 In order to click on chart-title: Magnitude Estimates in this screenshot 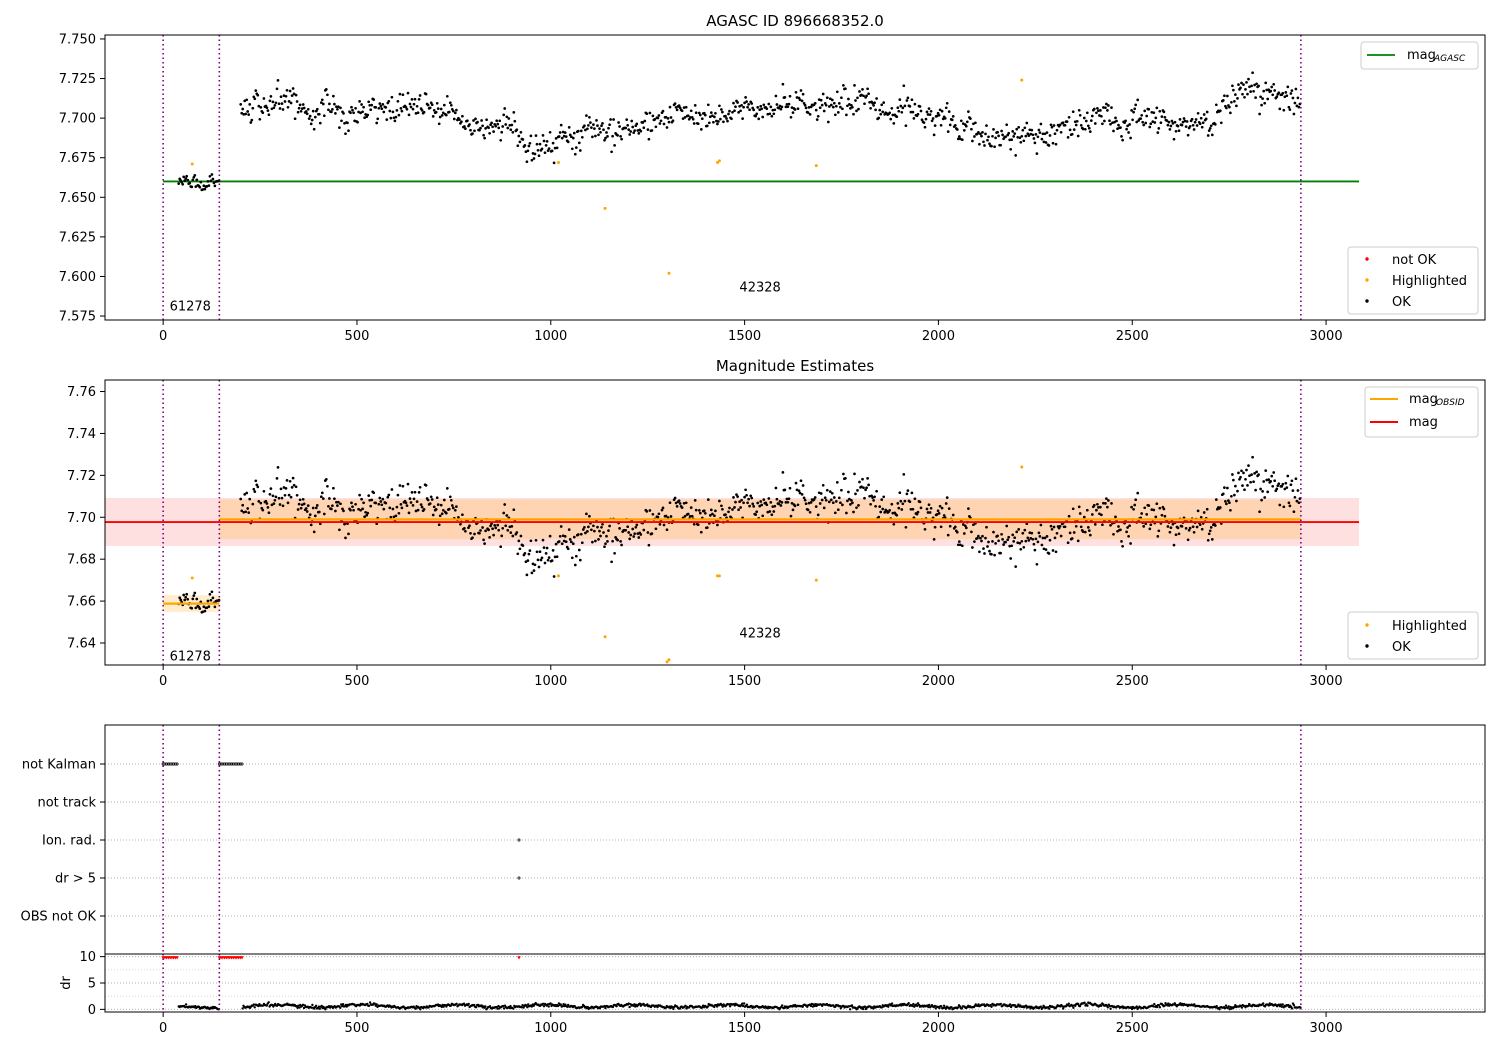, I will do `click(795, 366)`.